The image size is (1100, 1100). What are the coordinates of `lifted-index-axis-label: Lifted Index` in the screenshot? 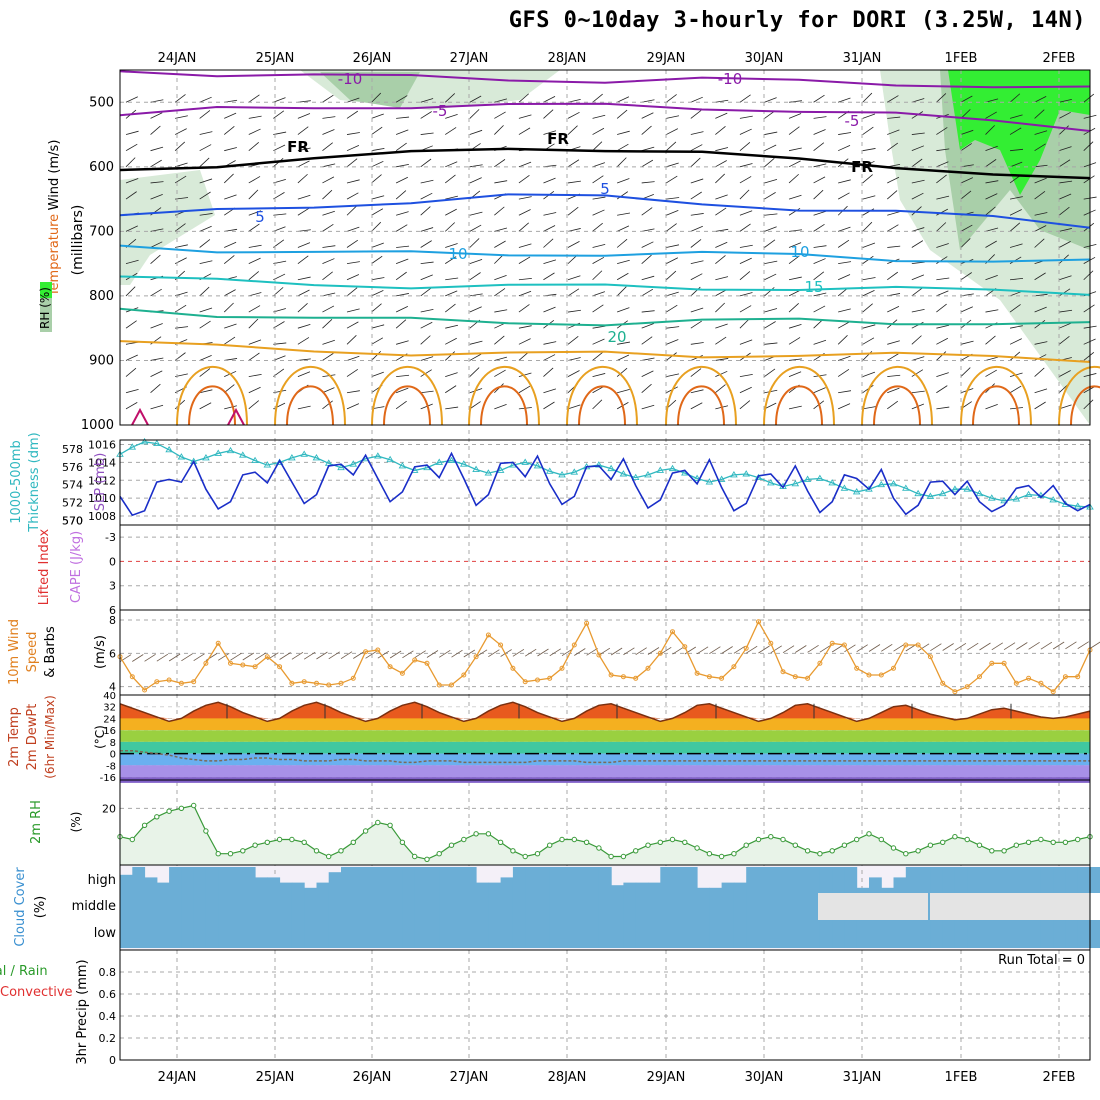 It's located at (44, 566).